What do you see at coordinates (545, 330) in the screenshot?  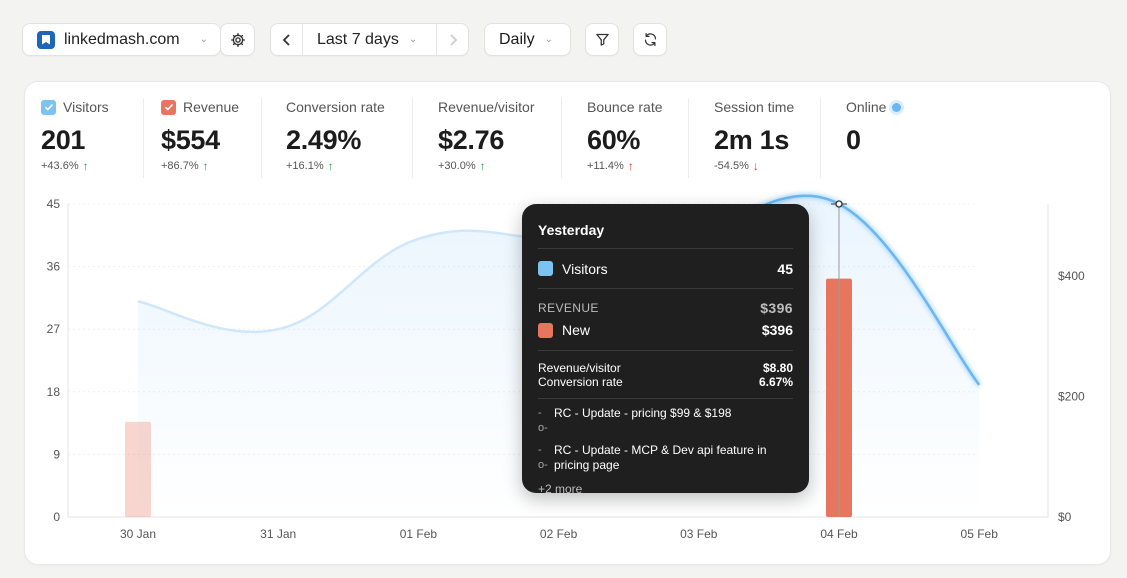 I see `revenue-swatch-icon` at bounding box center [545, 330].